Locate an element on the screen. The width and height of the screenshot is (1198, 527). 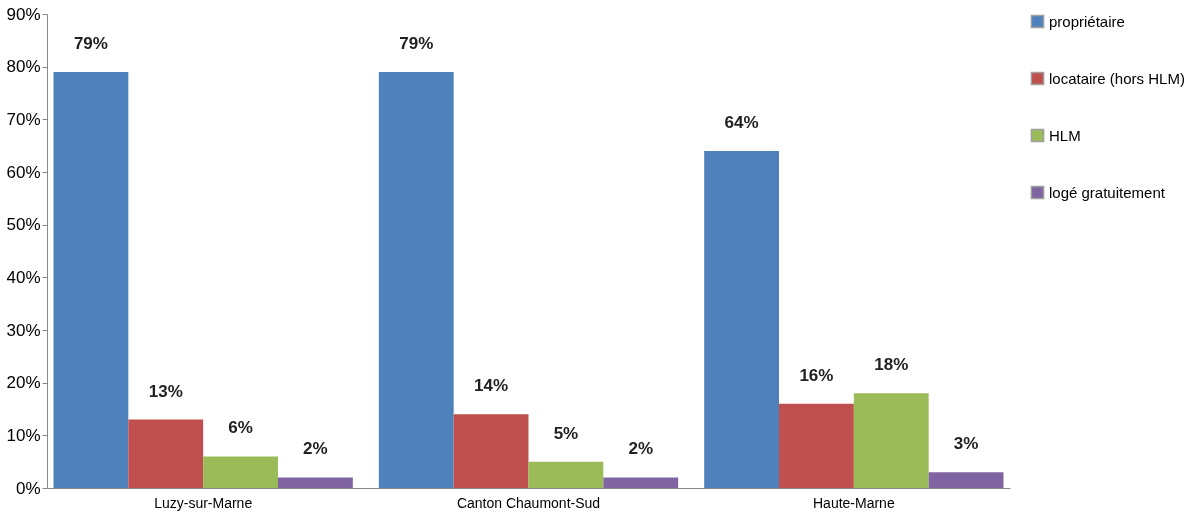
y-tick-label: 0% is located at coordinates (28, 488).